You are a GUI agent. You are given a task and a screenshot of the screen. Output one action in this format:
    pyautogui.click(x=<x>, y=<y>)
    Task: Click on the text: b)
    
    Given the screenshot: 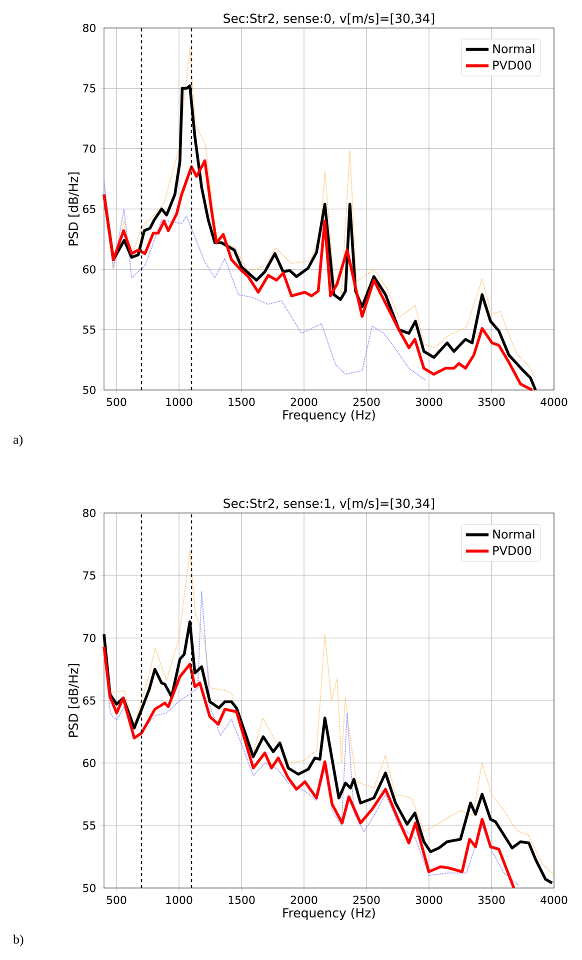 What is the action you would take?
    pyautogui.click(x=18, y=940)
    